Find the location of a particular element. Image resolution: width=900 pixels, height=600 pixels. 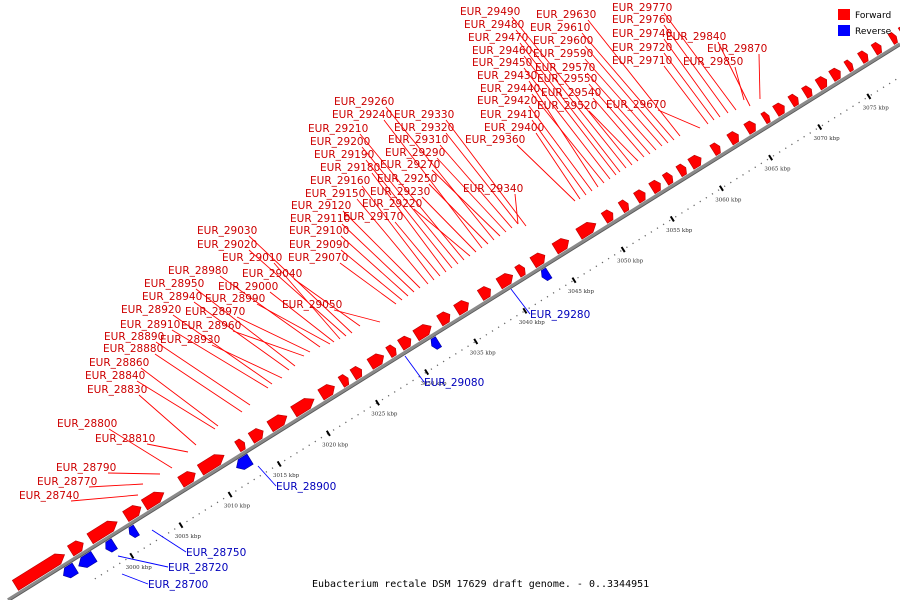

gene-label-eur-29770: EUR_29770 is located at coordinates (642, 8).